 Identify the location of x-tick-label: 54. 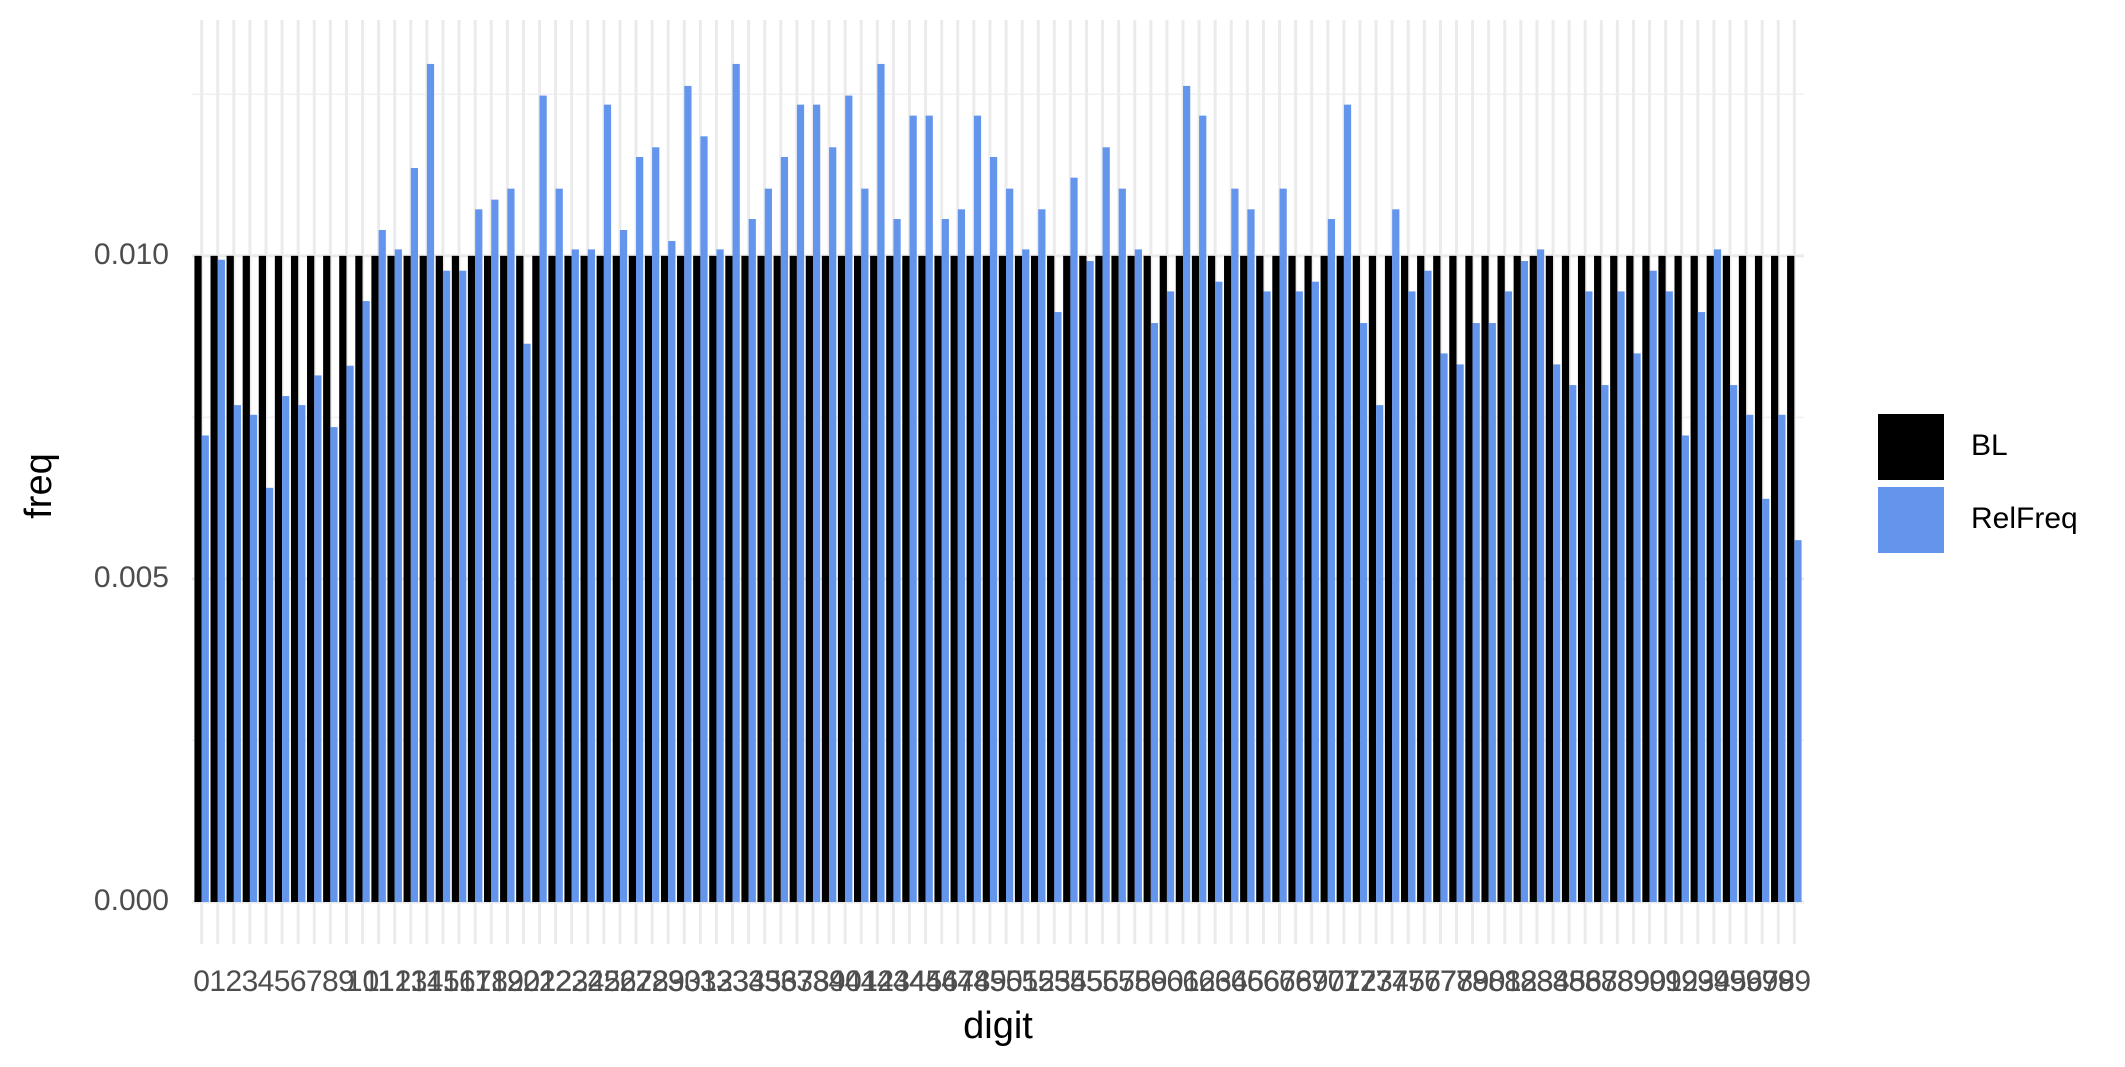
(1070, 981).